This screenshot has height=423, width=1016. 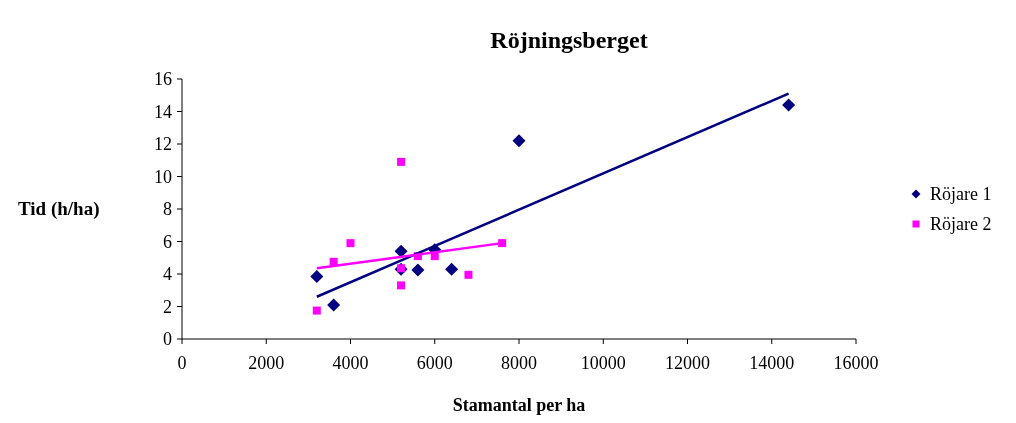 What do you see at coordinates (167, 339) in the screenshot?
I see `y-tick-label: 0` at bounding box center [167, 339].